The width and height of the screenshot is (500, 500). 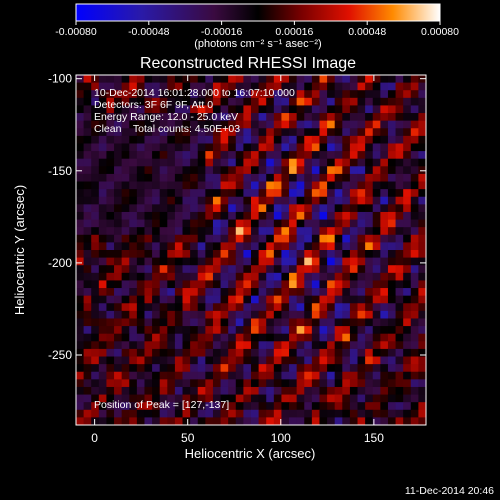 I want to click on annotation-peak-position: Position of Peak = [127,-137], so click(x=161, y=405).